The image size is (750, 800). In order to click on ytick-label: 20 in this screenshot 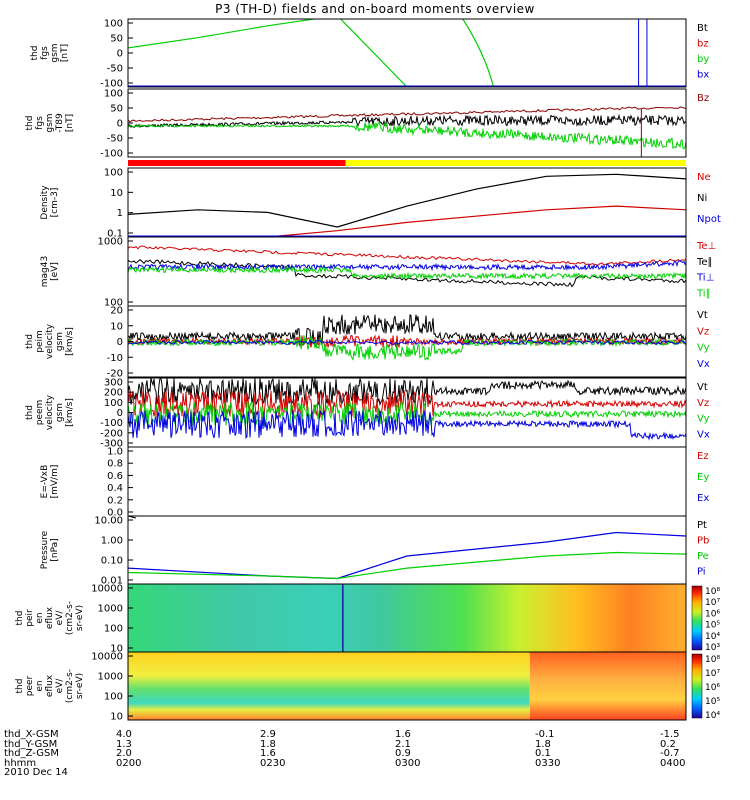, I will do `click(116, 311)`.